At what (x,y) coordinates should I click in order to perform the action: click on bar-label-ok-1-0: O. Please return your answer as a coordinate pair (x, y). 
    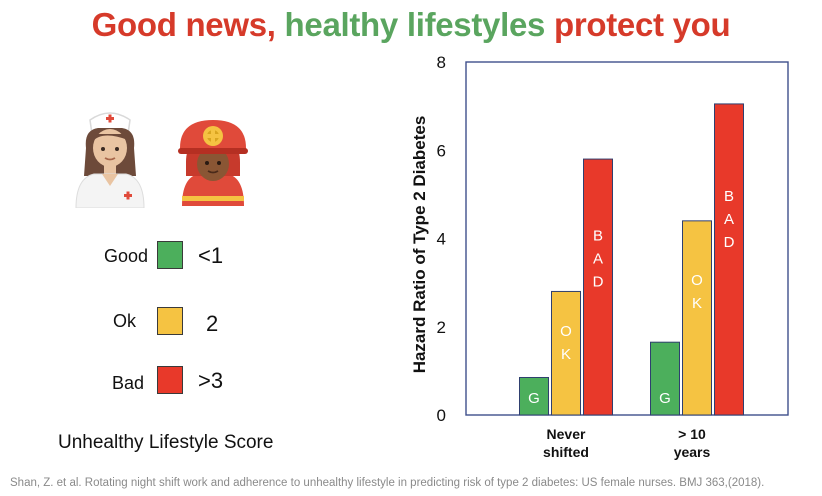
    Looking at the image, I should click on (697, 280).